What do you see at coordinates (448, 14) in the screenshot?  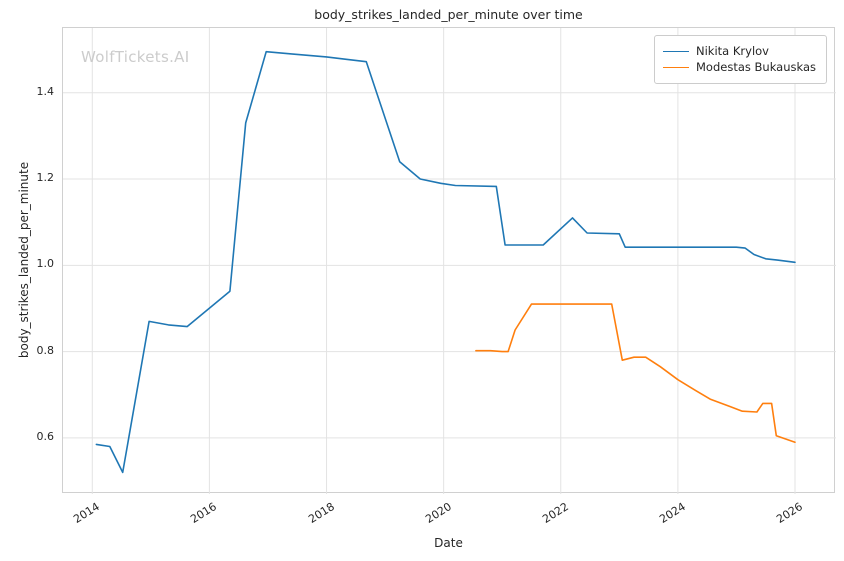 I see `chart-title: body_strikes_landed_per_minute over time` at bounding box center [448, 14].